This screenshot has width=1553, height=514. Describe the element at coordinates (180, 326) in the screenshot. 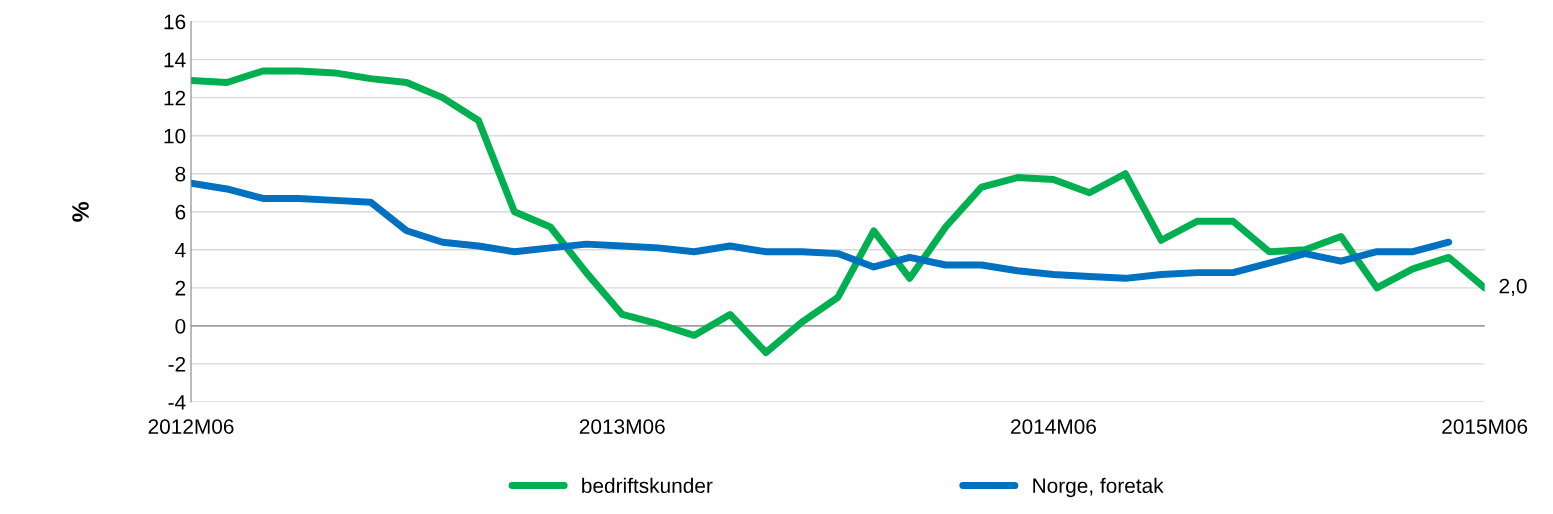

I see `y-tick-label: 0` at that location.